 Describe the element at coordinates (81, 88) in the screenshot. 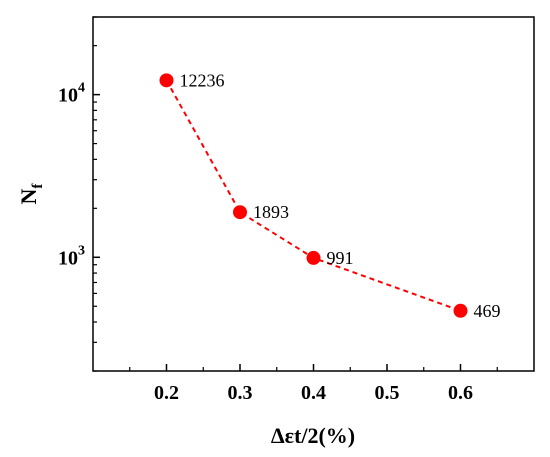

I see `y-tick-exponent: 4` at that location.